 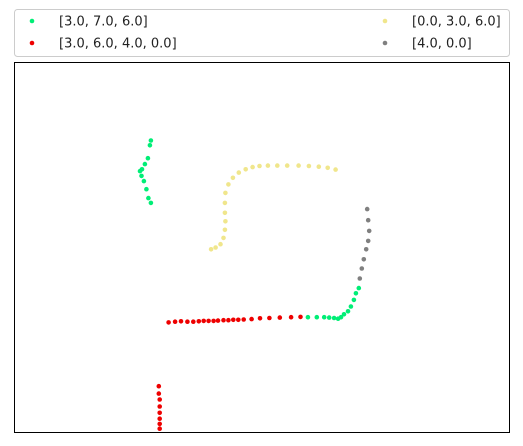 I want to click on legend-label: [3.0, 6.0, 4.0, 0.0], so click(x=118, y=44).